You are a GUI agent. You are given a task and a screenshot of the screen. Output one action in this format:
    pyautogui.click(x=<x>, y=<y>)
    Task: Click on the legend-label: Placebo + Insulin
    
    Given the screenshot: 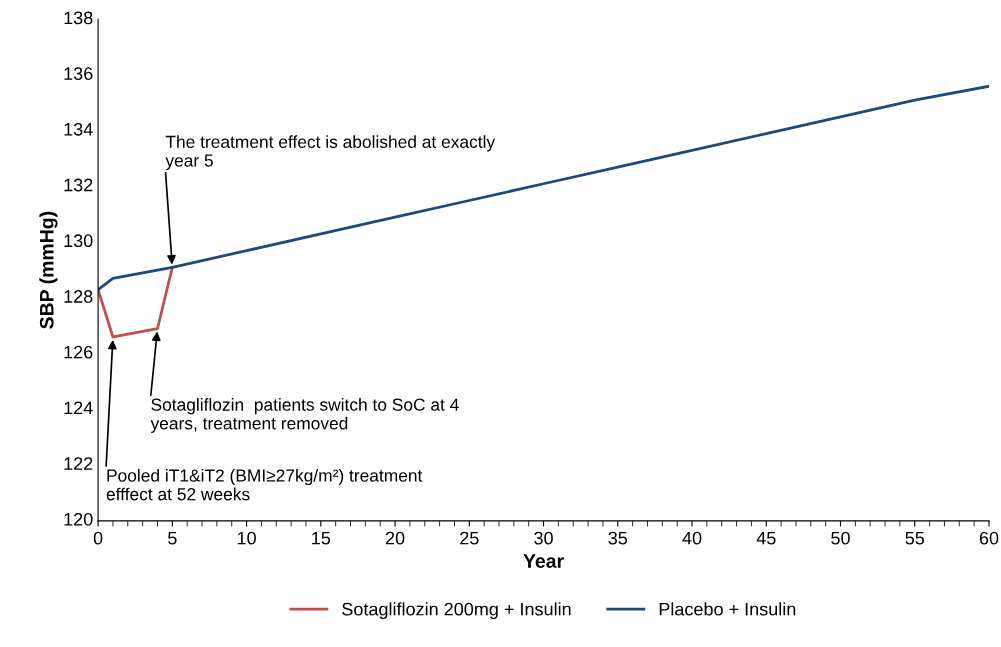 What is the action you would take?
    pyautogui.click(x=727, y=609)
    